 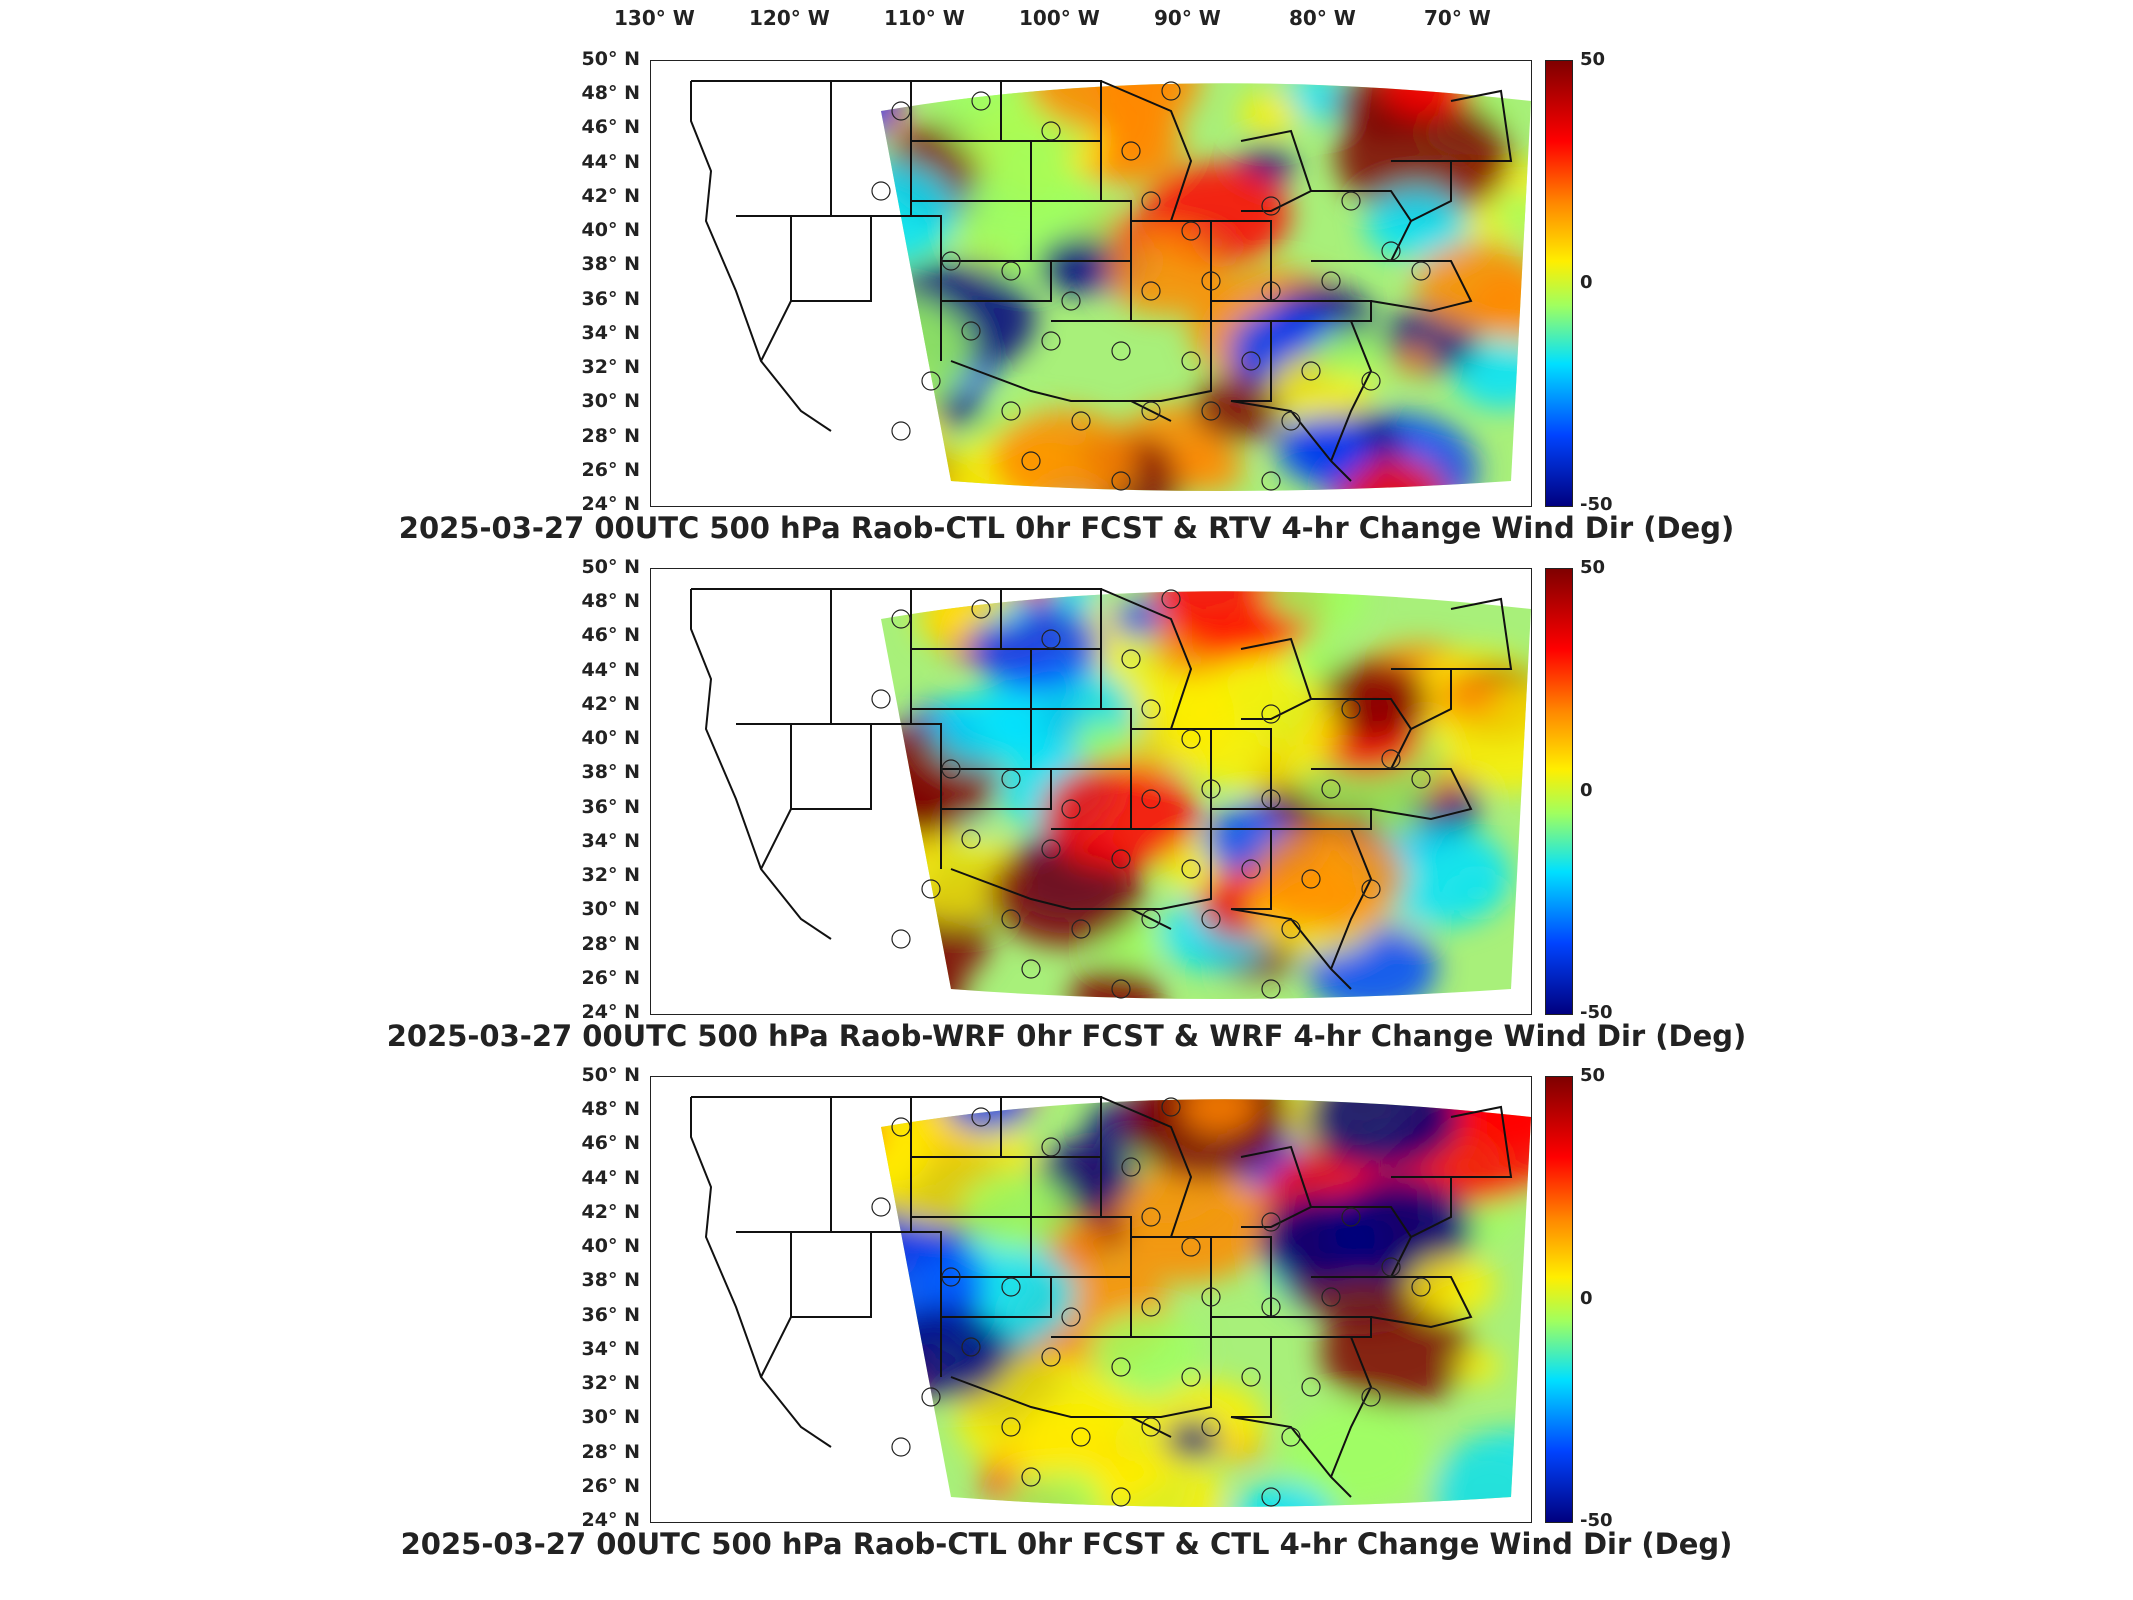 I want to click on latitude-tick-label: 32° N, so click(x=610, y=875).